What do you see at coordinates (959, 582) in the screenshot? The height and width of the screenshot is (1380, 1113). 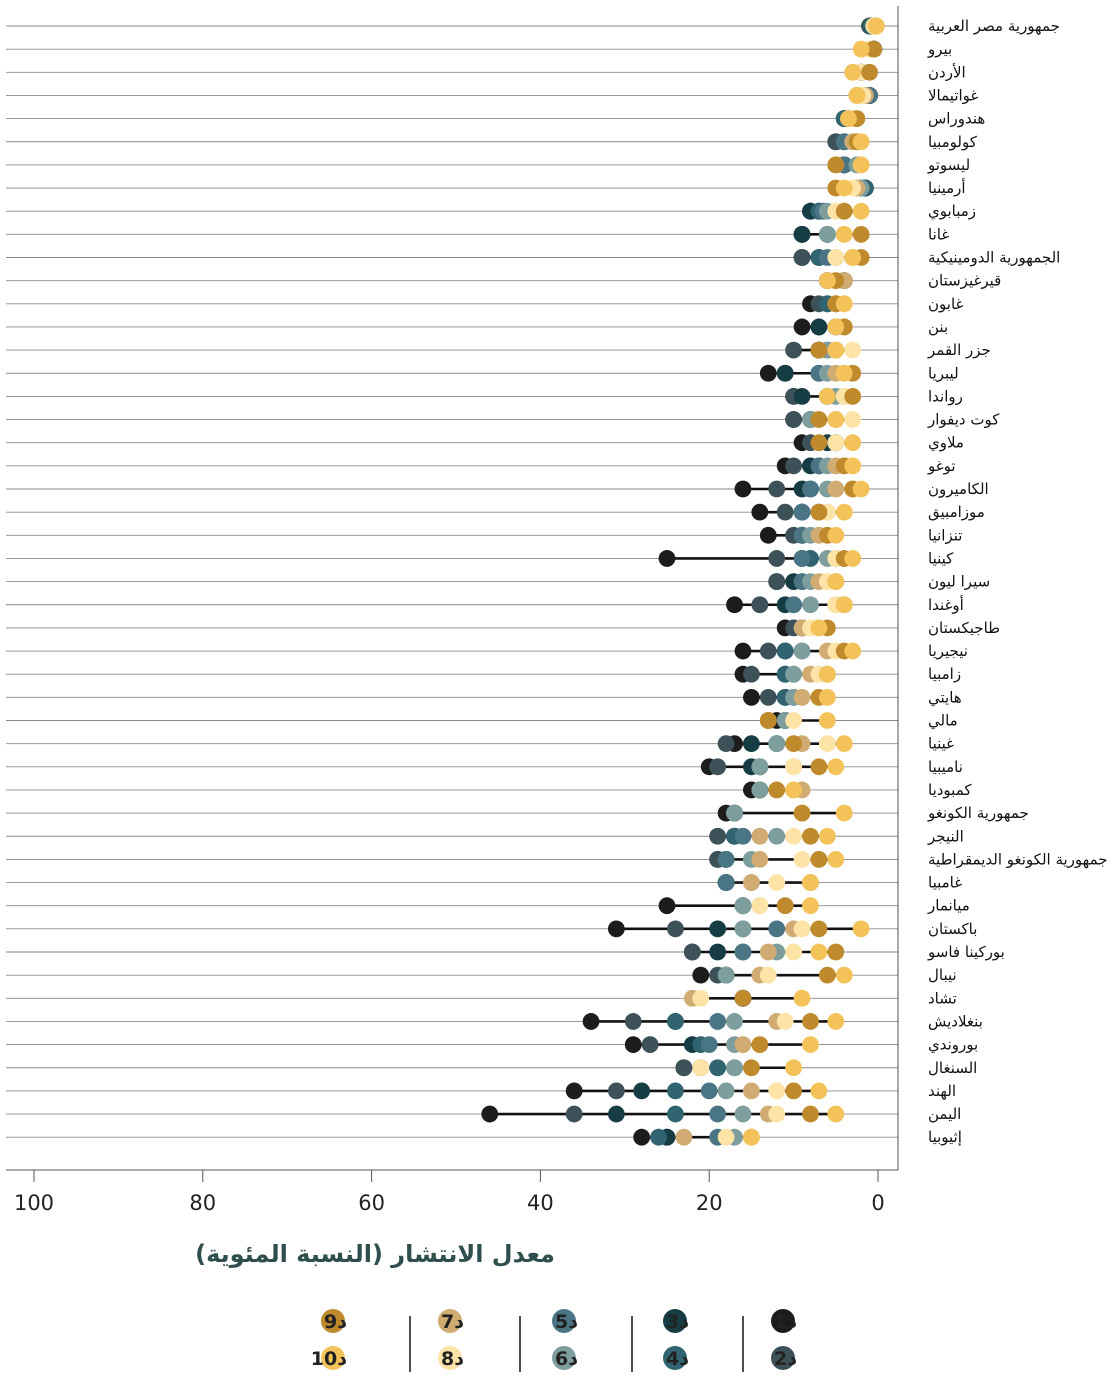 I see `country-label: سيرا ليون` at bounding box center [959, 582].